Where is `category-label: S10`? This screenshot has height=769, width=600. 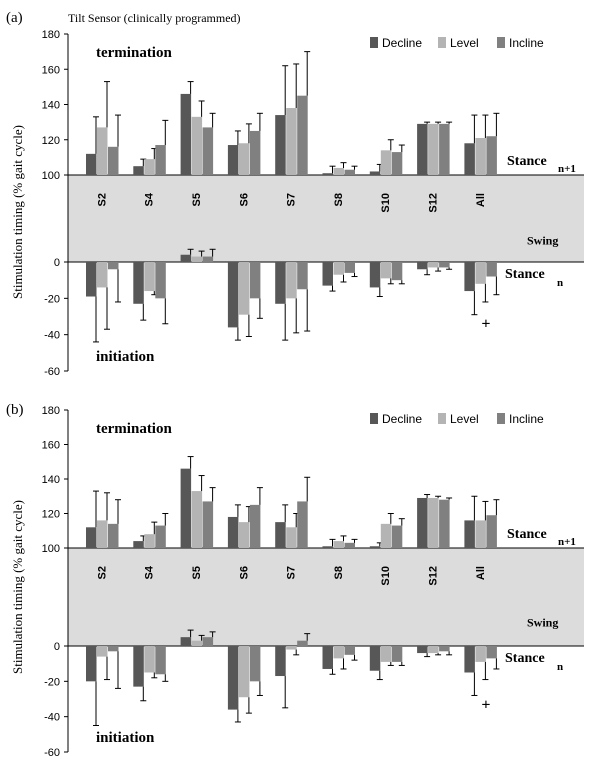 category-label: S10 is located at coordinates (386, 203).